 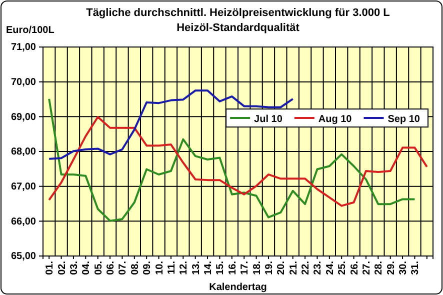 What do you see at coordinates (282, 267) in the screenshot?
I see `x-tick-label: 20.` at bounding box center [282, 267].